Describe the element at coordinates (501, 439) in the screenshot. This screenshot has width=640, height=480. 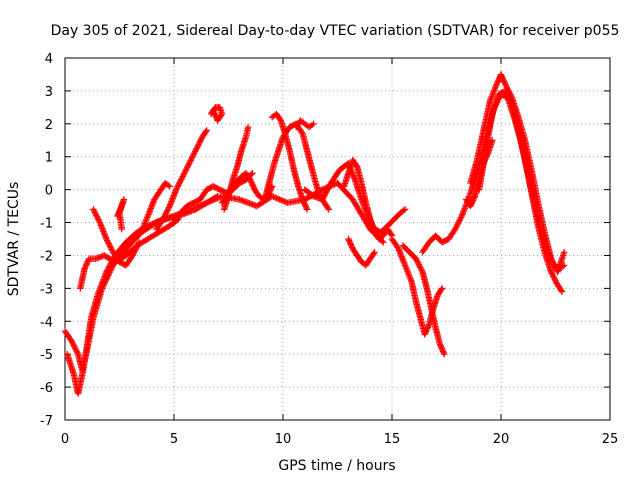
I see `x-tick-label: 20` at that location.